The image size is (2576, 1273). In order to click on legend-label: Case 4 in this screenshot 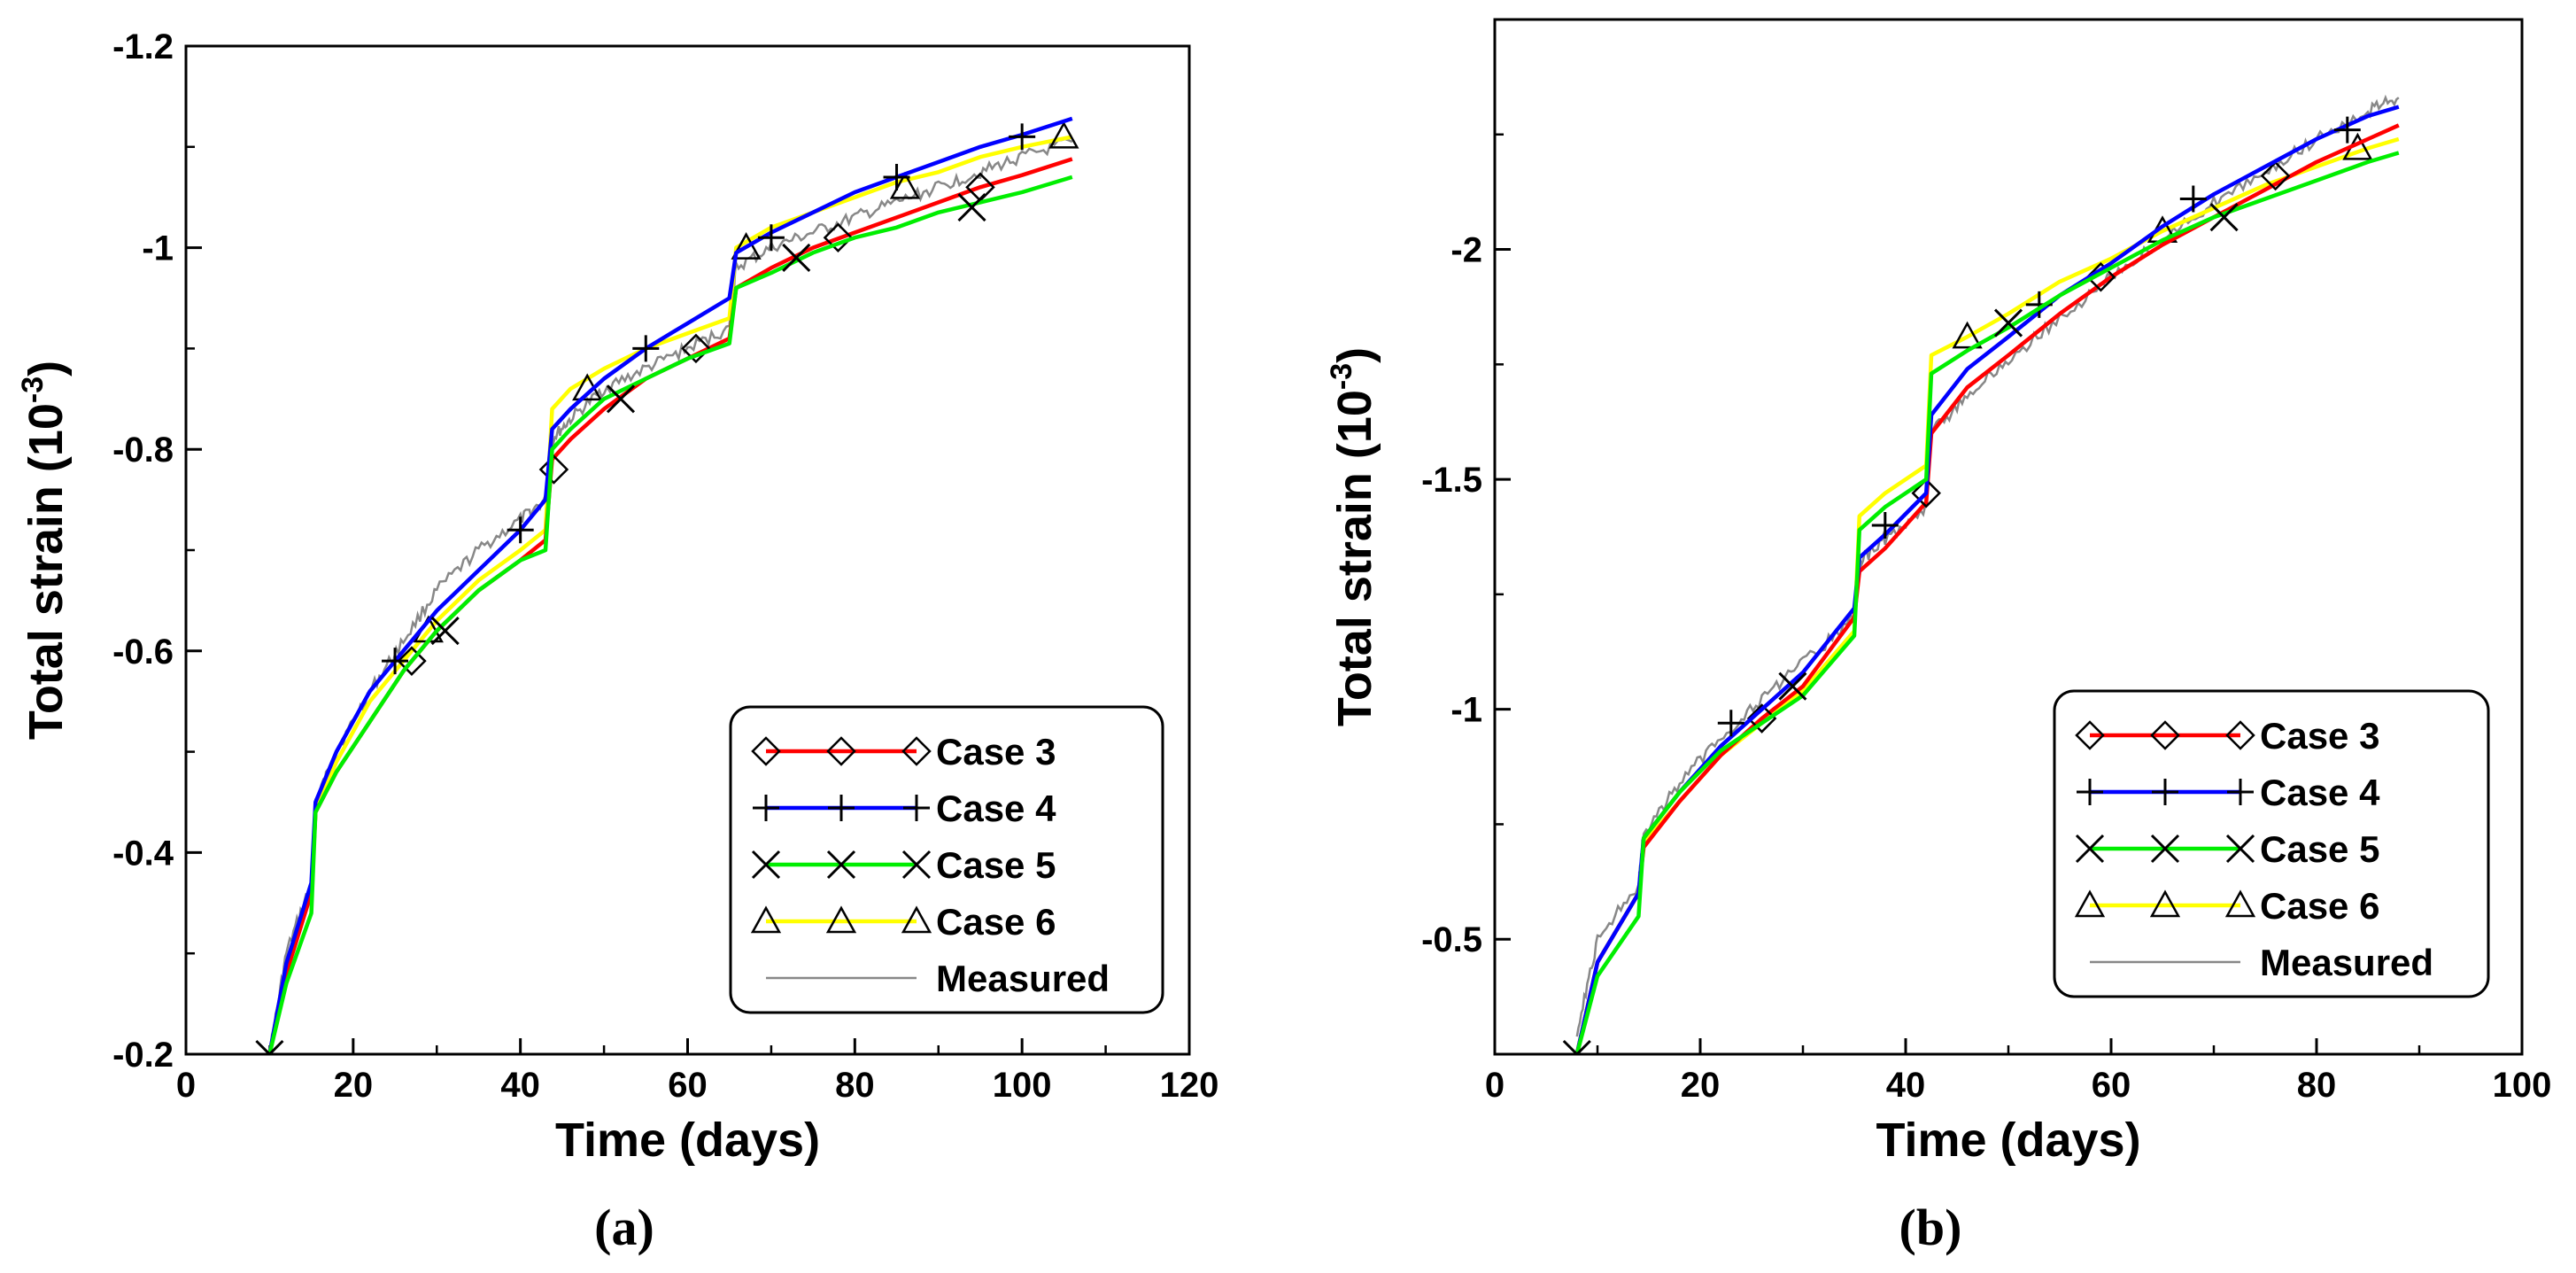, I will do `click(996, 808)`.